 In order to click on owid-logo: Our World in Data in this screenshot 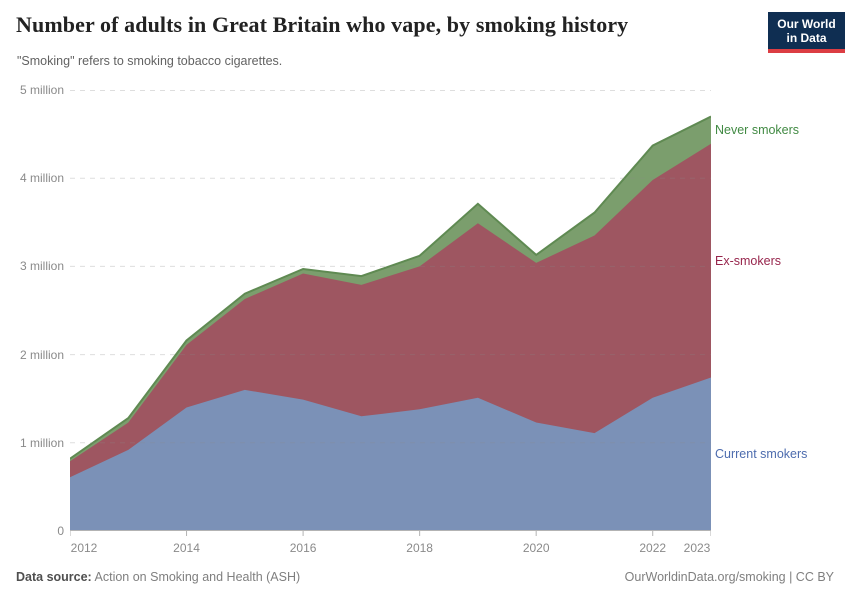, I will do `click(806, 32)`.